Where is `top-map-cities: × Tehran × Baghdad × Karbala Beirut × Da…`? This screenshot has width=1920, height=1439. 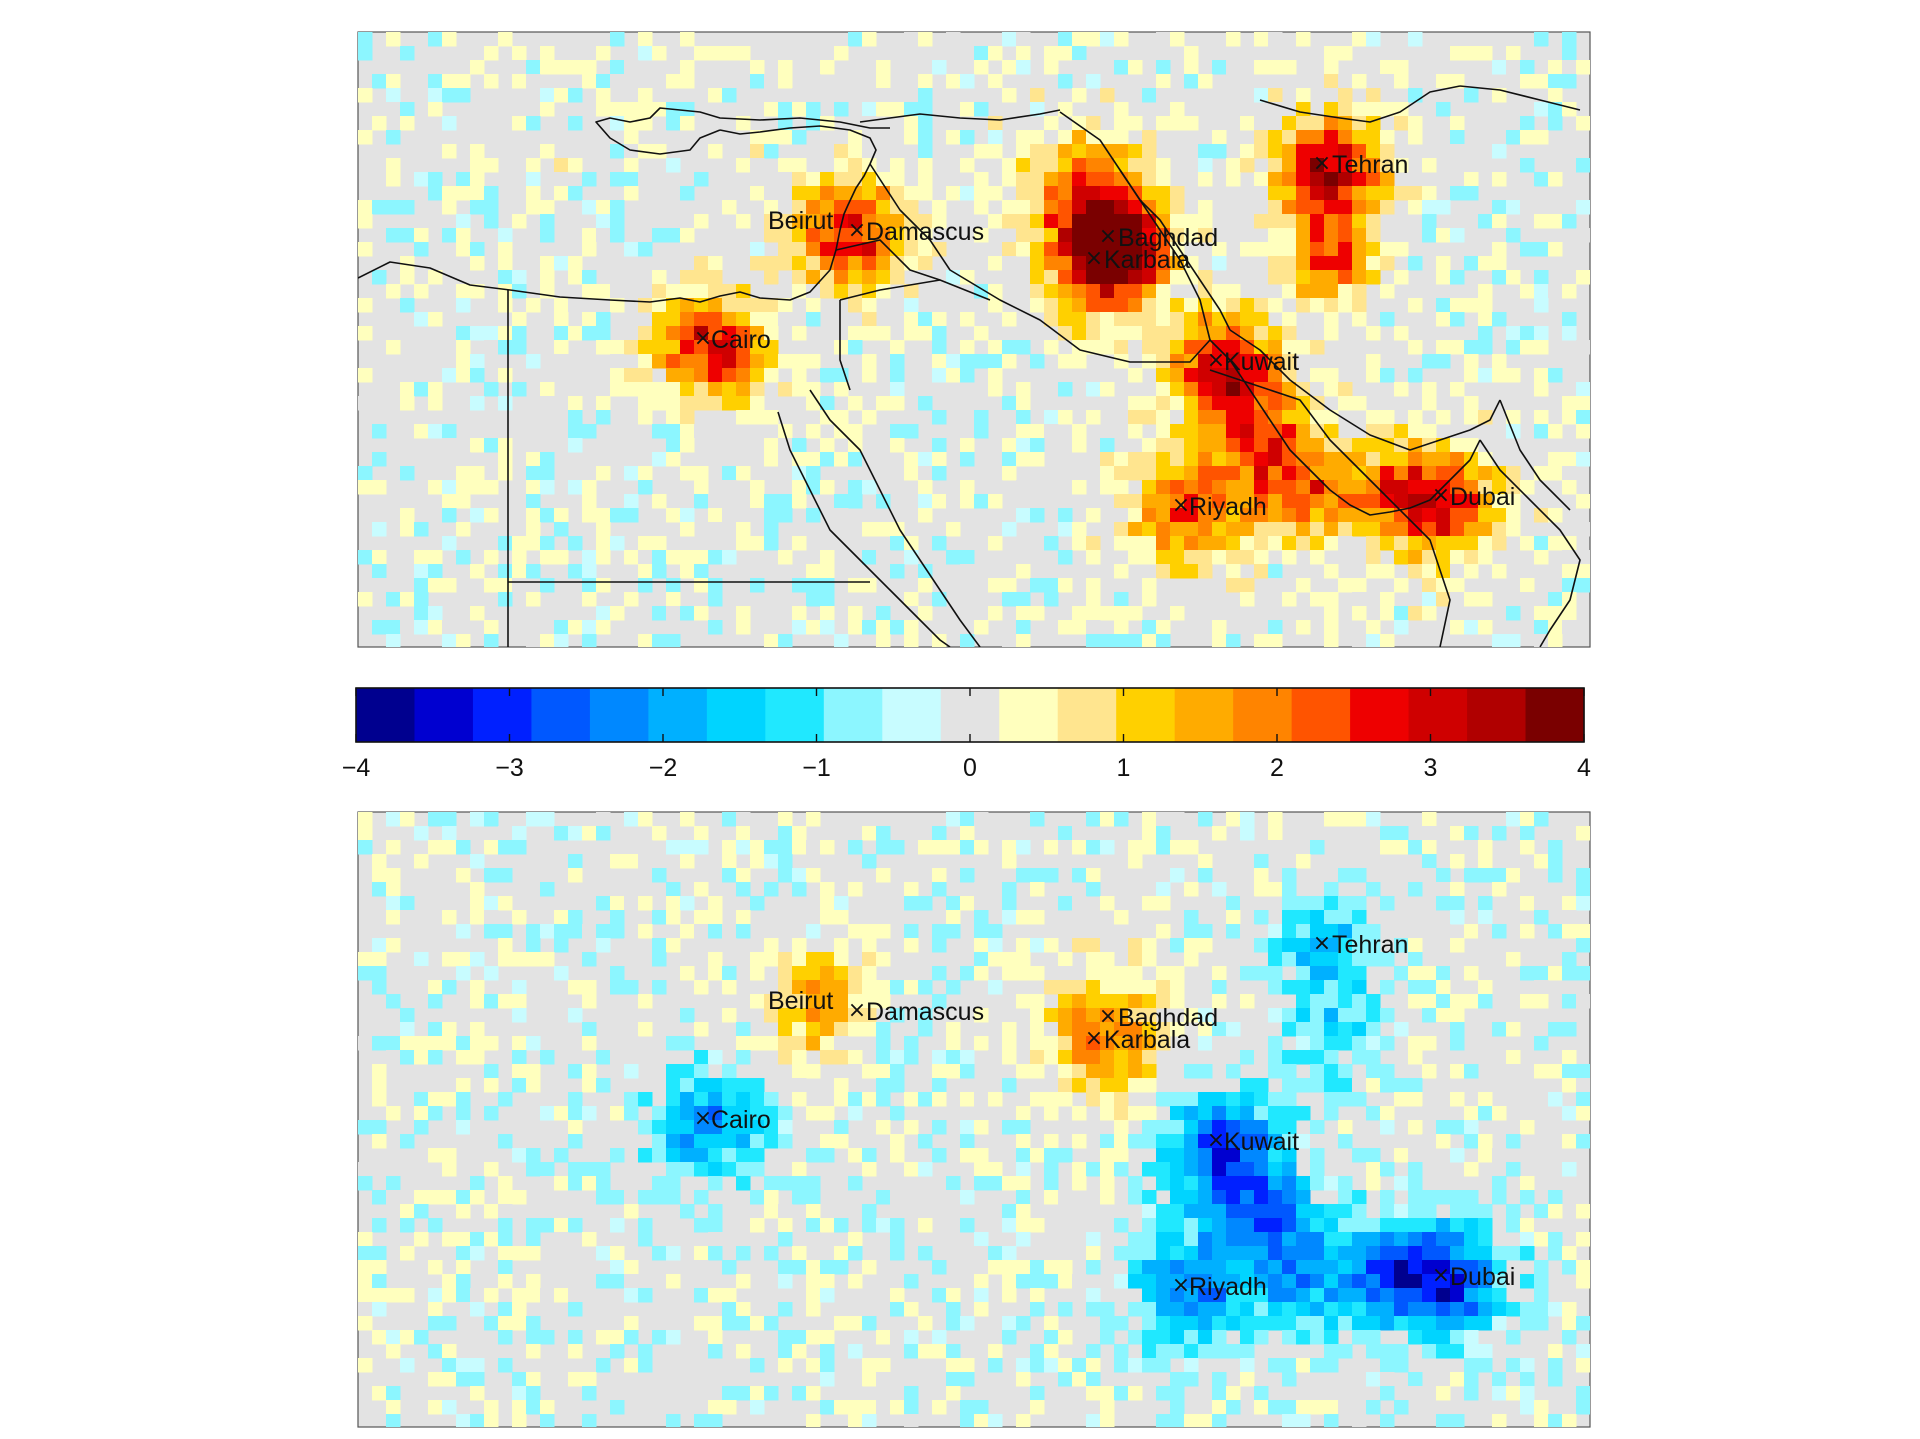
top-map-cities: × Tehran × Baghdad × Karbala Beirut × Da… is located at coordinates (1105, 336).